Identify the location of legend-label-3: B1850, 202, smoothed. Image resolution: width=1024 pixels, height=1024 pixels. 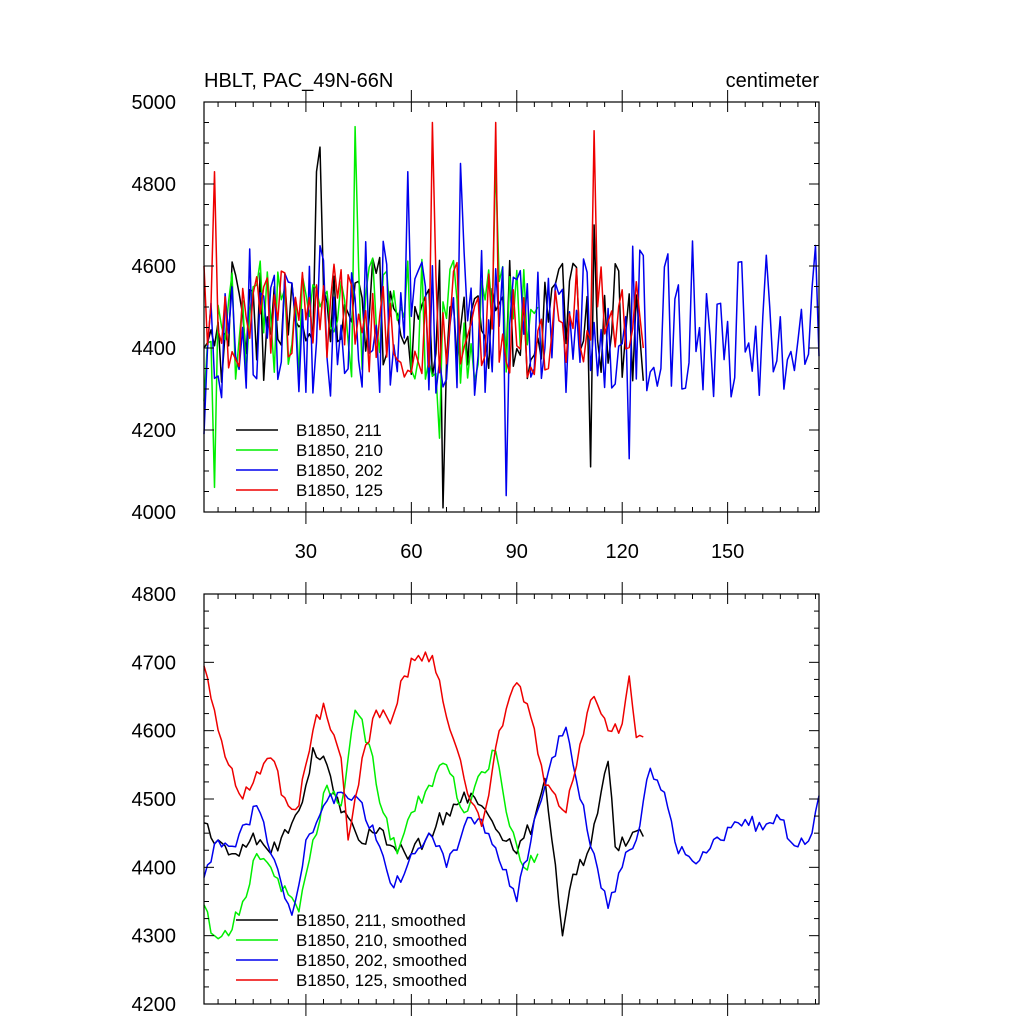
(381, 960).